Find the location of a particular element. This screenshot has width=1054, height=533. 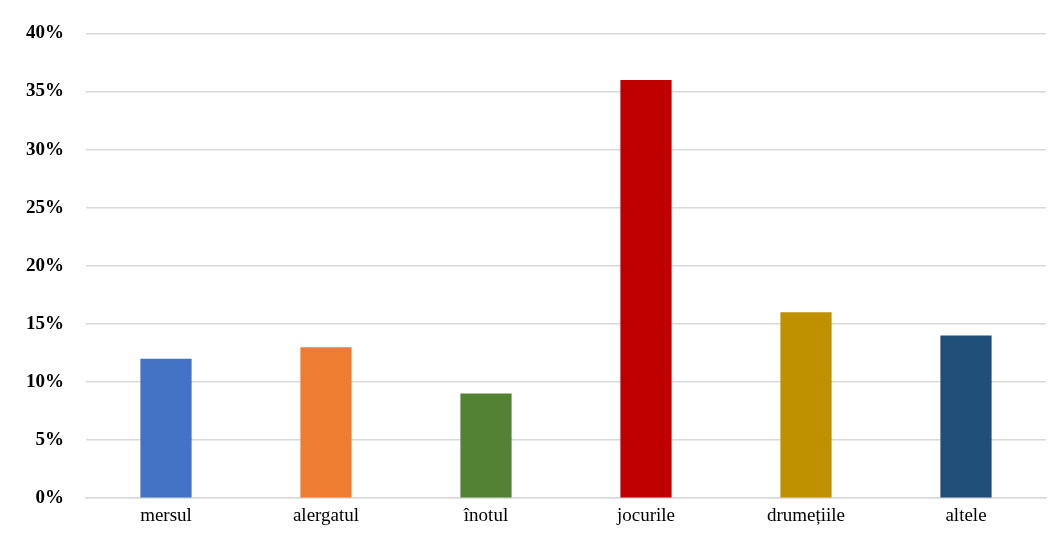

y-tick-label: 40% is located at coordinates (45, 32).